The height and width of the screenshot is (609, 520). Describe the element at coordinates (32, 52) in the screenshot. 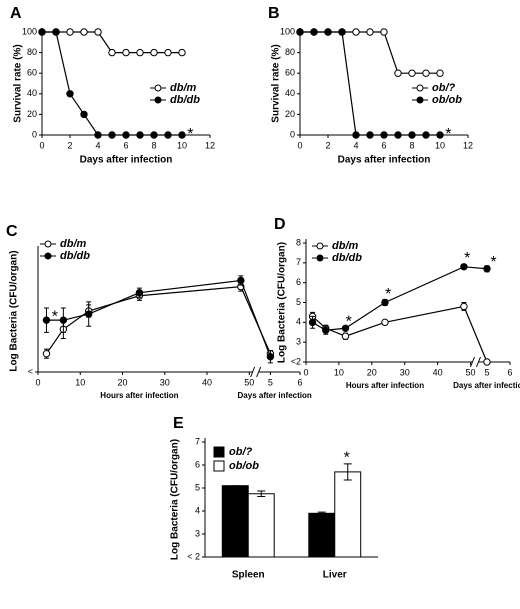

I see `y-tick-label: 80` at that location.